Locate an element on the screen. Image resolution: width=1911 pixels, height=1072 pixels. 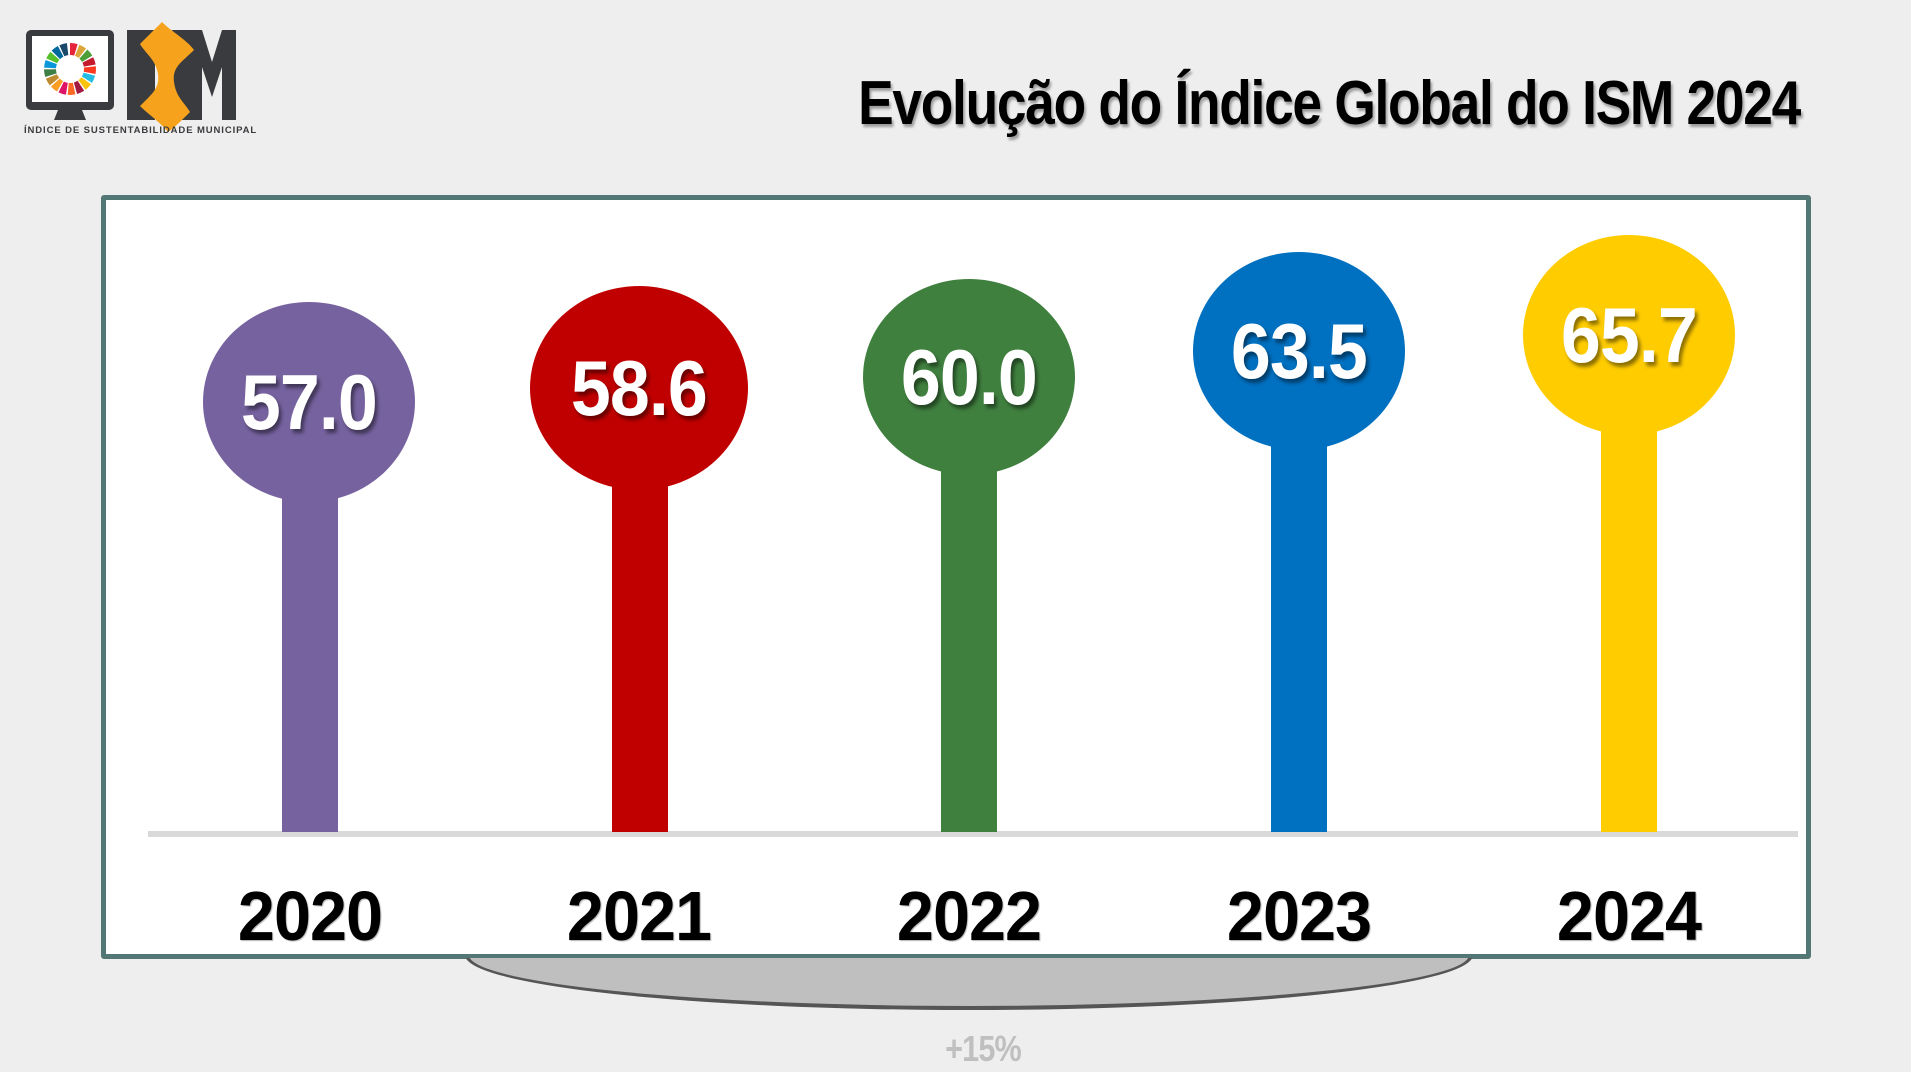
pin-head-2021: 58.6 is located at coordinates (639, 388).